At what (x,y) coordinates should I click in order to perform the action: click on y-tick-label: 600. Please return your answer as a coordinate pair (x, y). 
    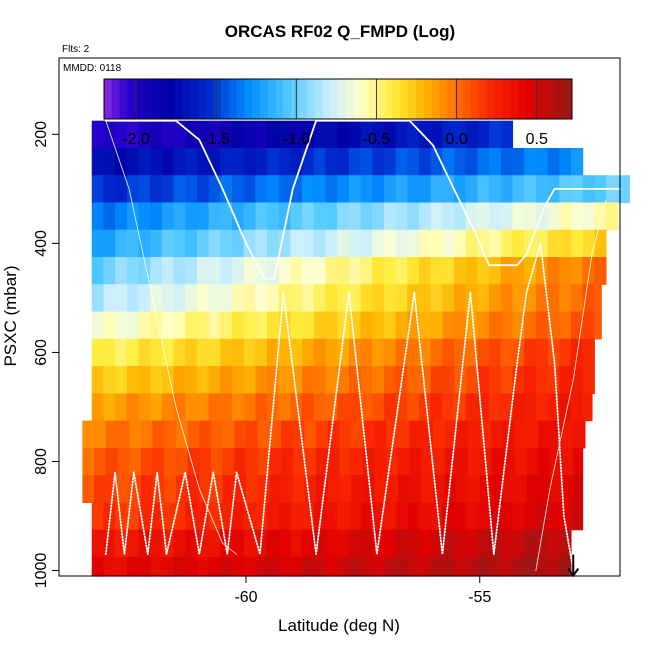
    Looking at the image, I should click on (41, 352).